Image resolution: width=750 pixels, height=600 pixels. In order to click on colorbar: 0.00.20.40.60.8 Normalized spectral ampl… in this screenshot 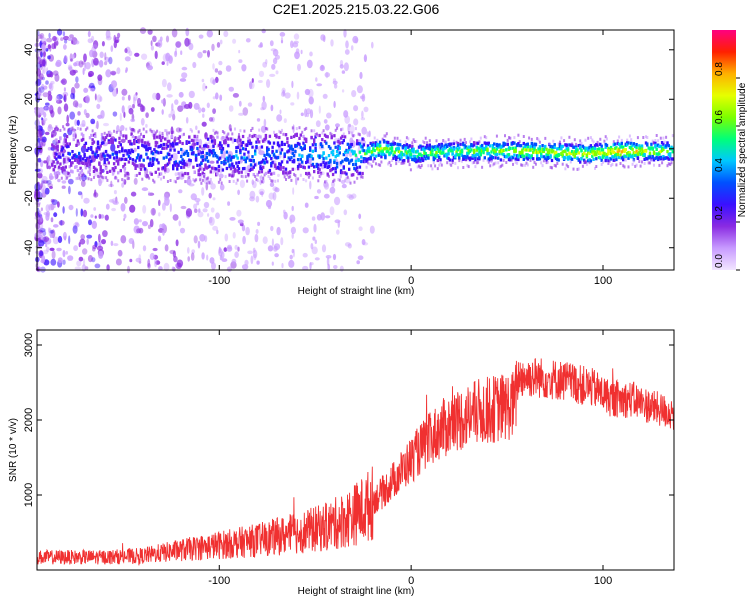, I will do `click(730, 150)`.